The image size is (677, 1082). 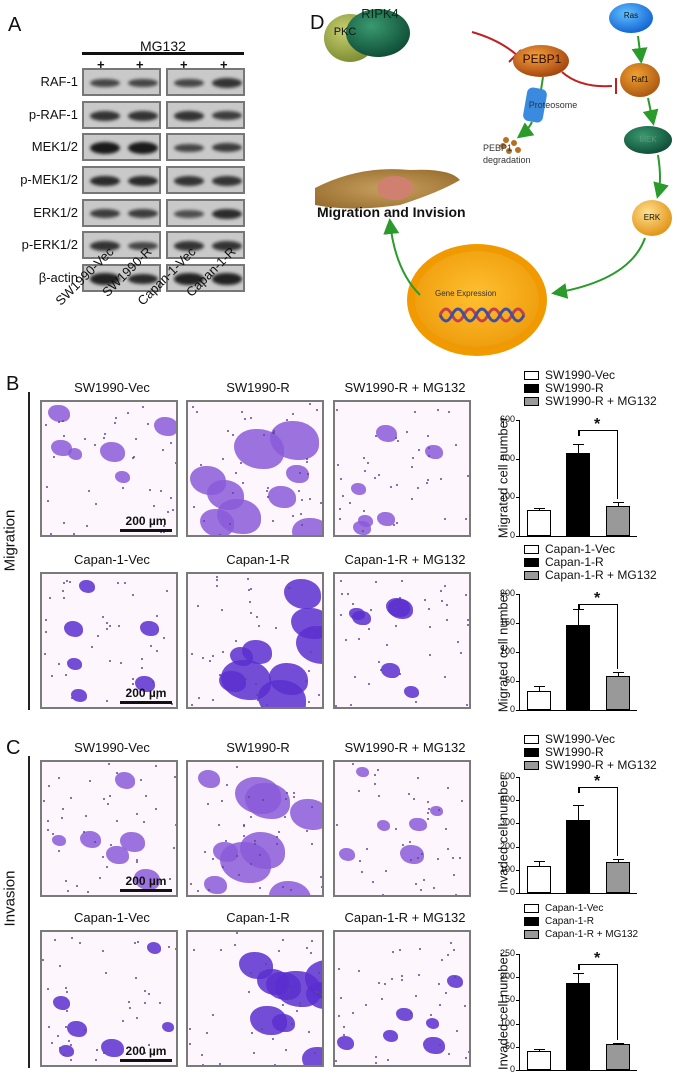 I want to click on scale-bar: 200 µm, so click(x=146, y=523).